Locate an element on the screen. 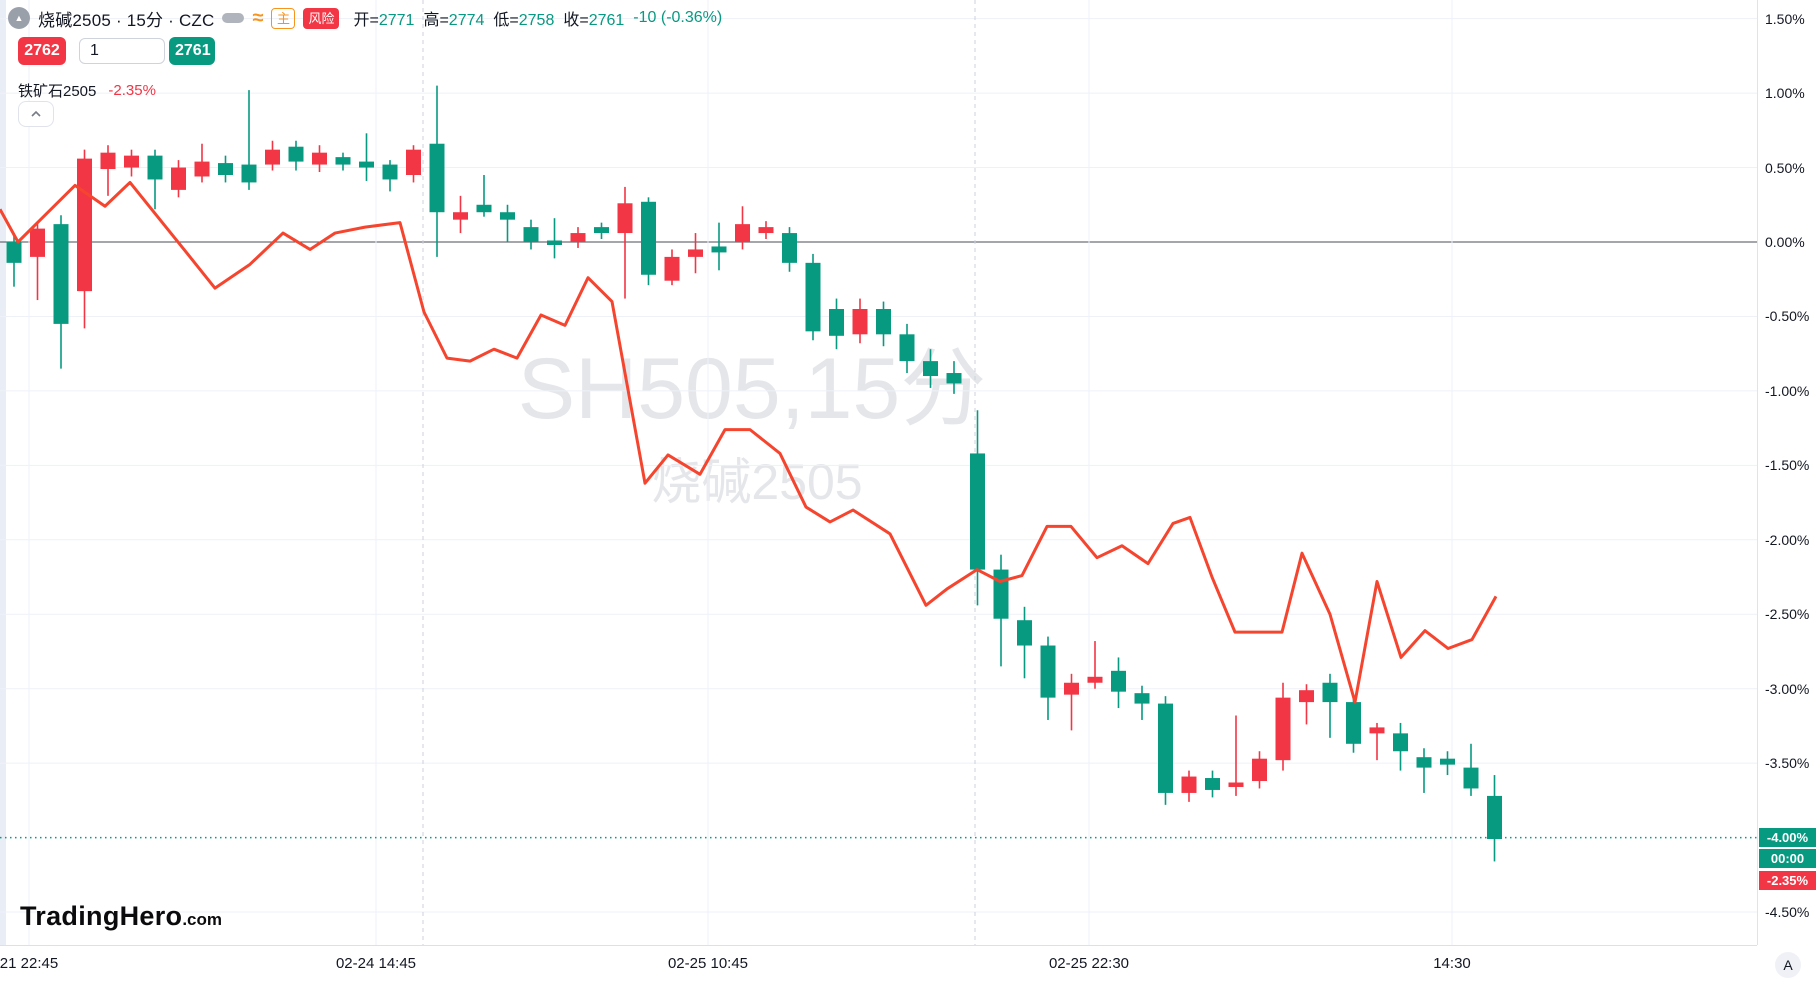 The height and width of the screenshot is (984, 1816). price-axis-label: -0.50% is located at coordinates (1787, 316).